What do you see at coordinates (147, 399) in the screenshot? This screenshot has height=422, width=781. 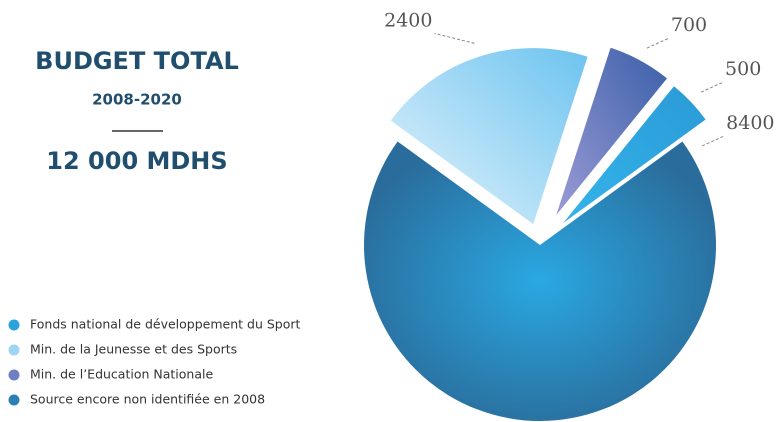 I see `legend-label: Source encore non identifiée en 2008` at bounding box center [147, 399].